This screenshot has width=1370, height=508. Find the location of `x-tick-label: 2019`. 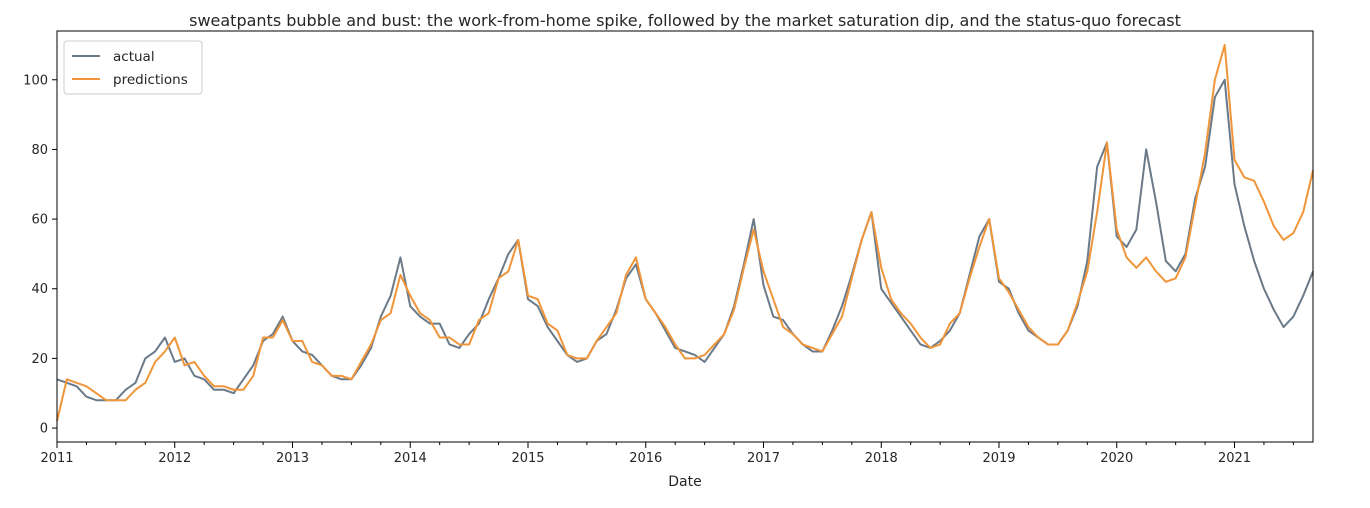

x-tick-label: 2019 is located at coordinates (998, 458).